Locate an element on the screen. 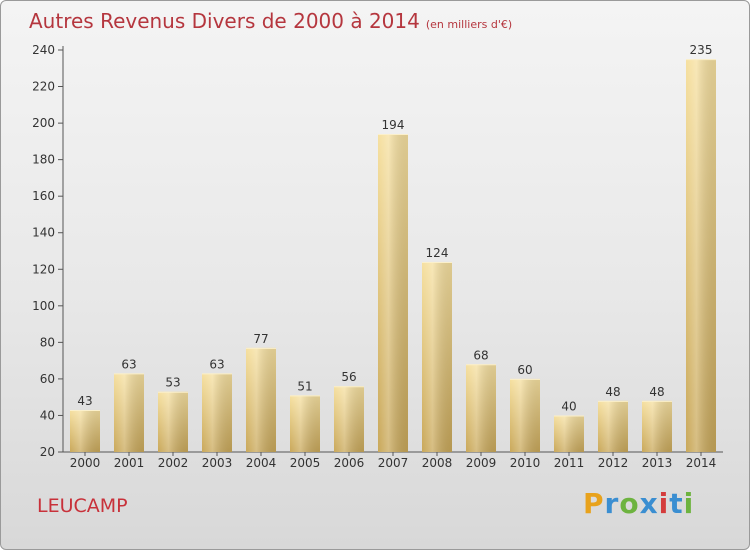 The image size is (750, 550). y-tick-label: 100 is located at coordinates (43, 306).